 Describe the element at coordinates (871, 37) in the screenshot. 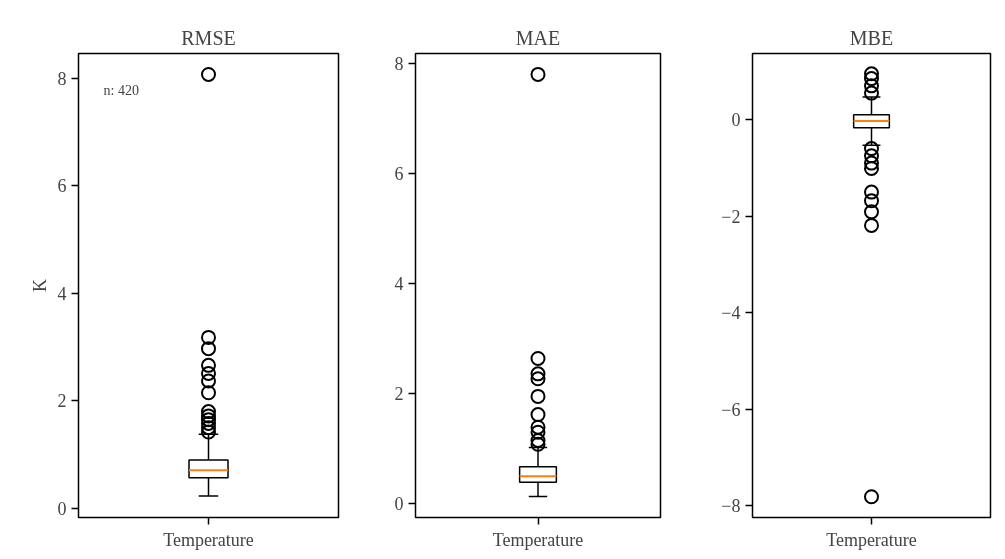

I see `chart-title: MBE` at that location.